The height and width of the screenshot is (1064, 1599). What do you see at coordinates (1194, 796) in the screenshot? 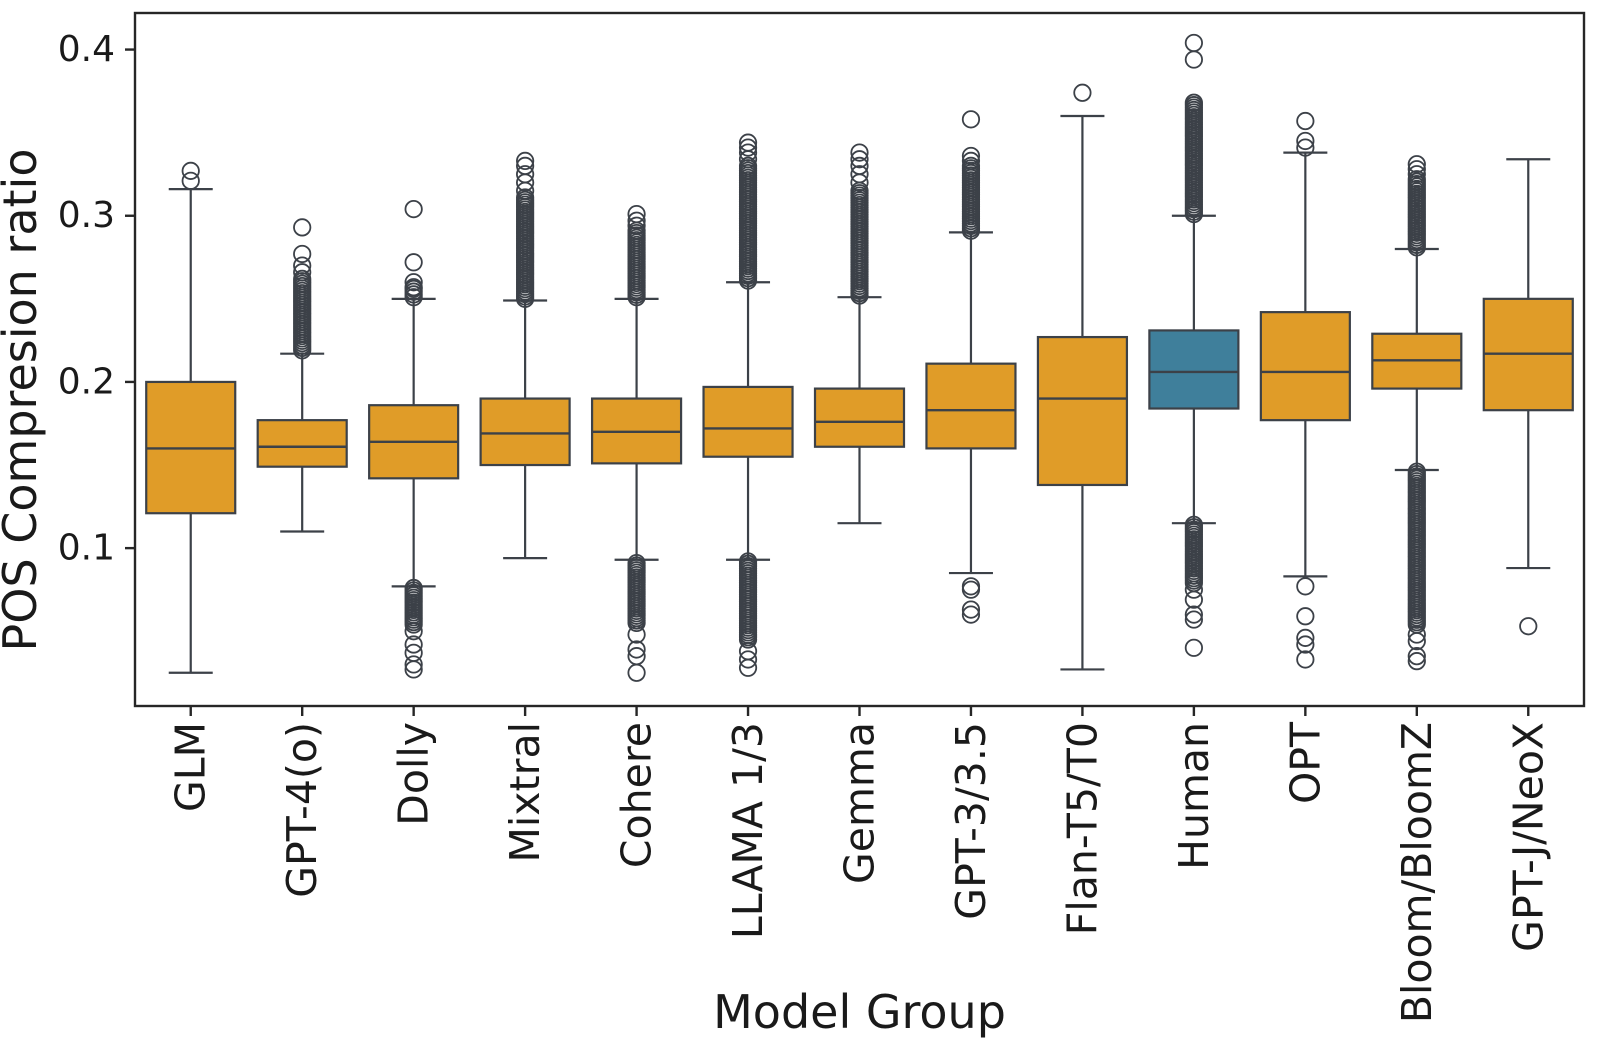
I see `x-tick-label-human: Human` at bounding box center [1194, 796].